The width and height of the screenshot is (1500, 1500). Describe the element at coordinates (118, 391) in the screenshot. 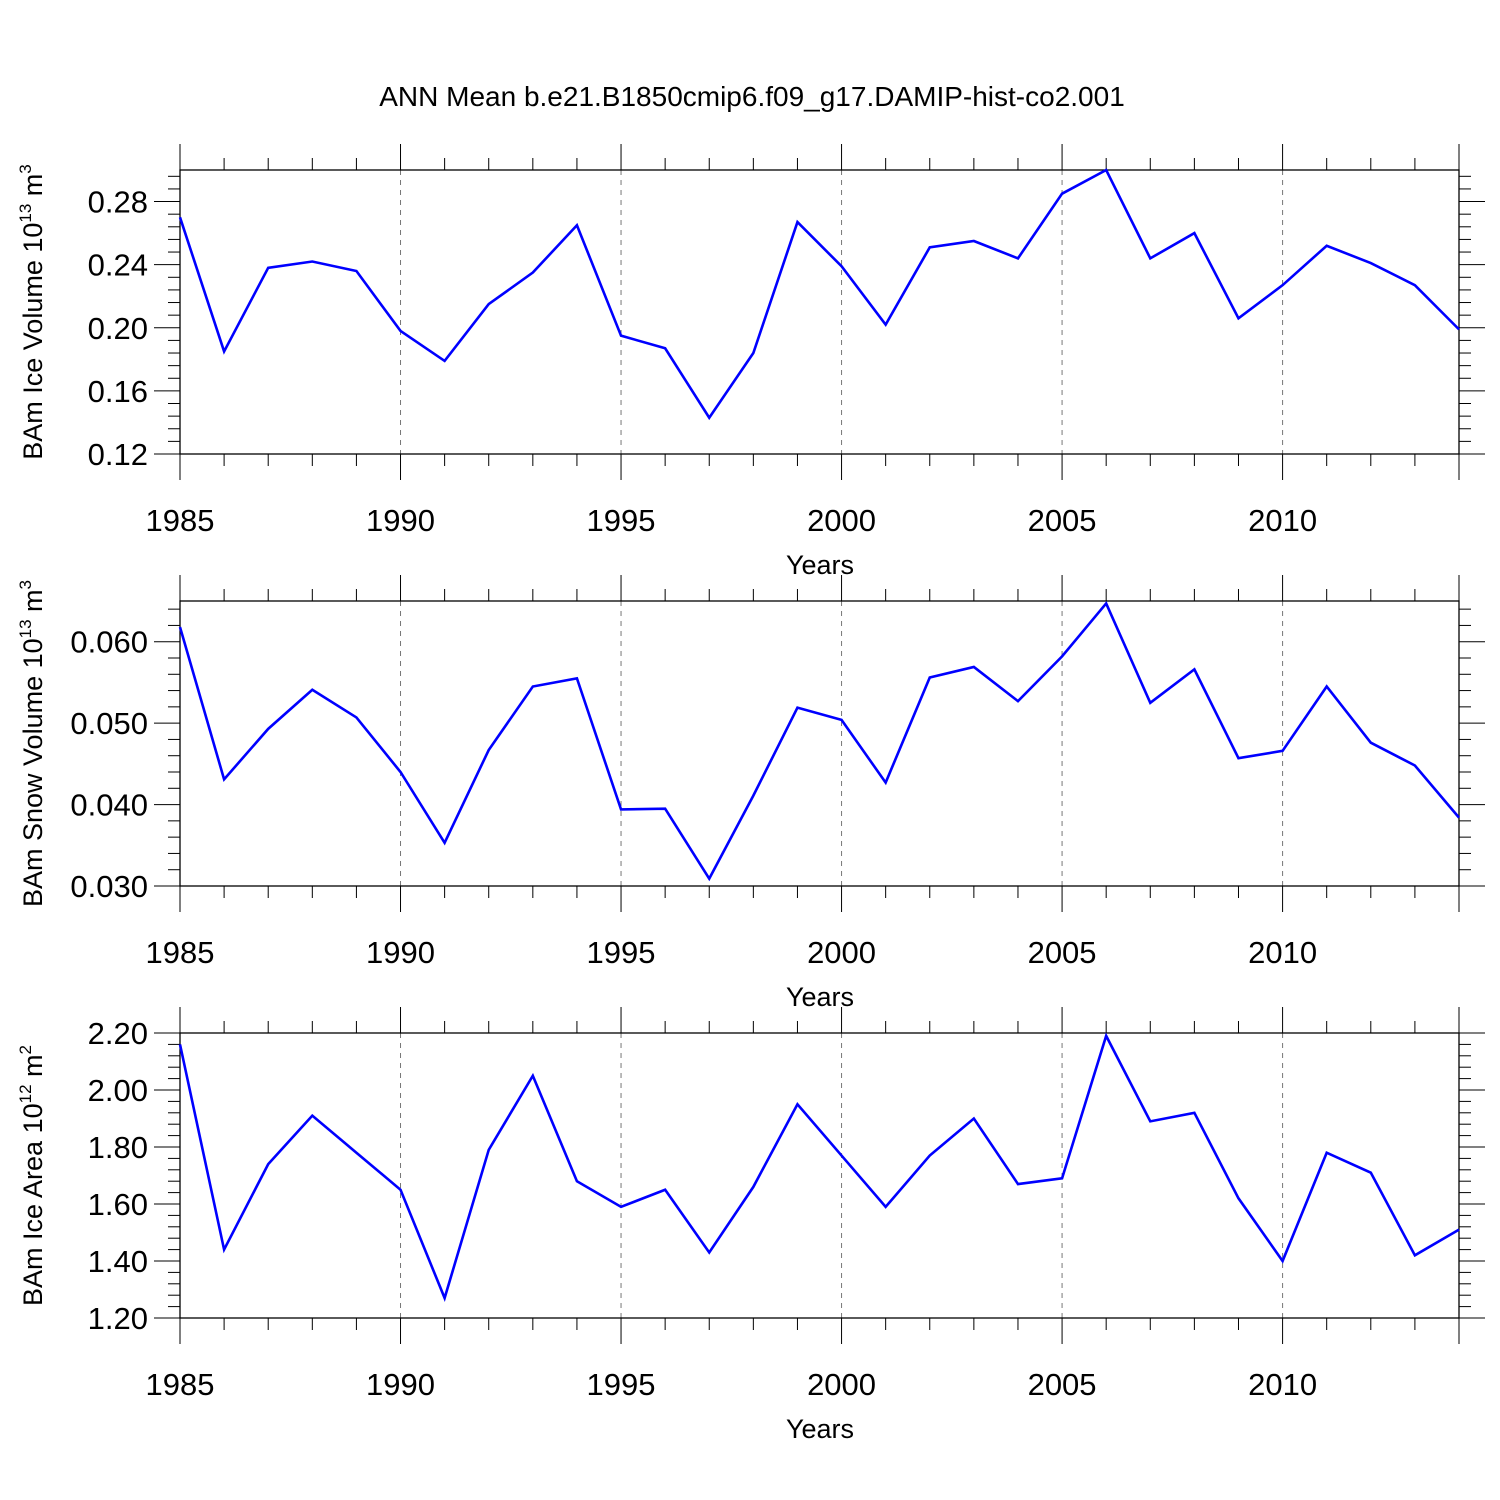

I see `y-tick-label: 0.16` at that location.